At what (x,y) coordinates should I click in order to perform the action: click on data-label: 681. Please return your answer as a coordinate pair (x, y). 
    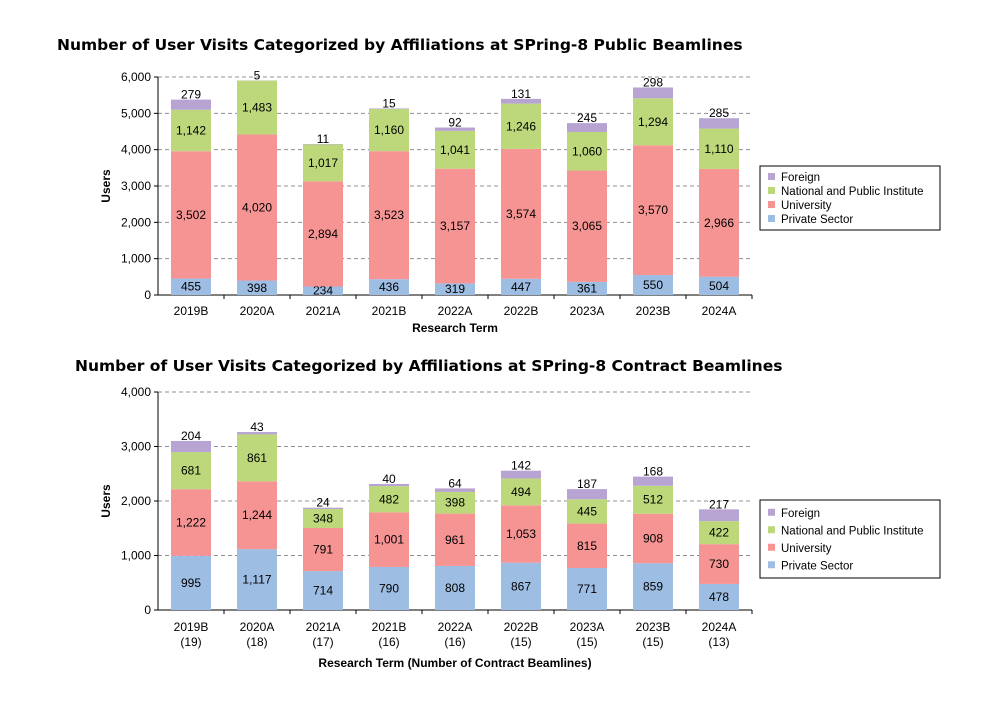
    Looking at the image, I should click on (191, 471).